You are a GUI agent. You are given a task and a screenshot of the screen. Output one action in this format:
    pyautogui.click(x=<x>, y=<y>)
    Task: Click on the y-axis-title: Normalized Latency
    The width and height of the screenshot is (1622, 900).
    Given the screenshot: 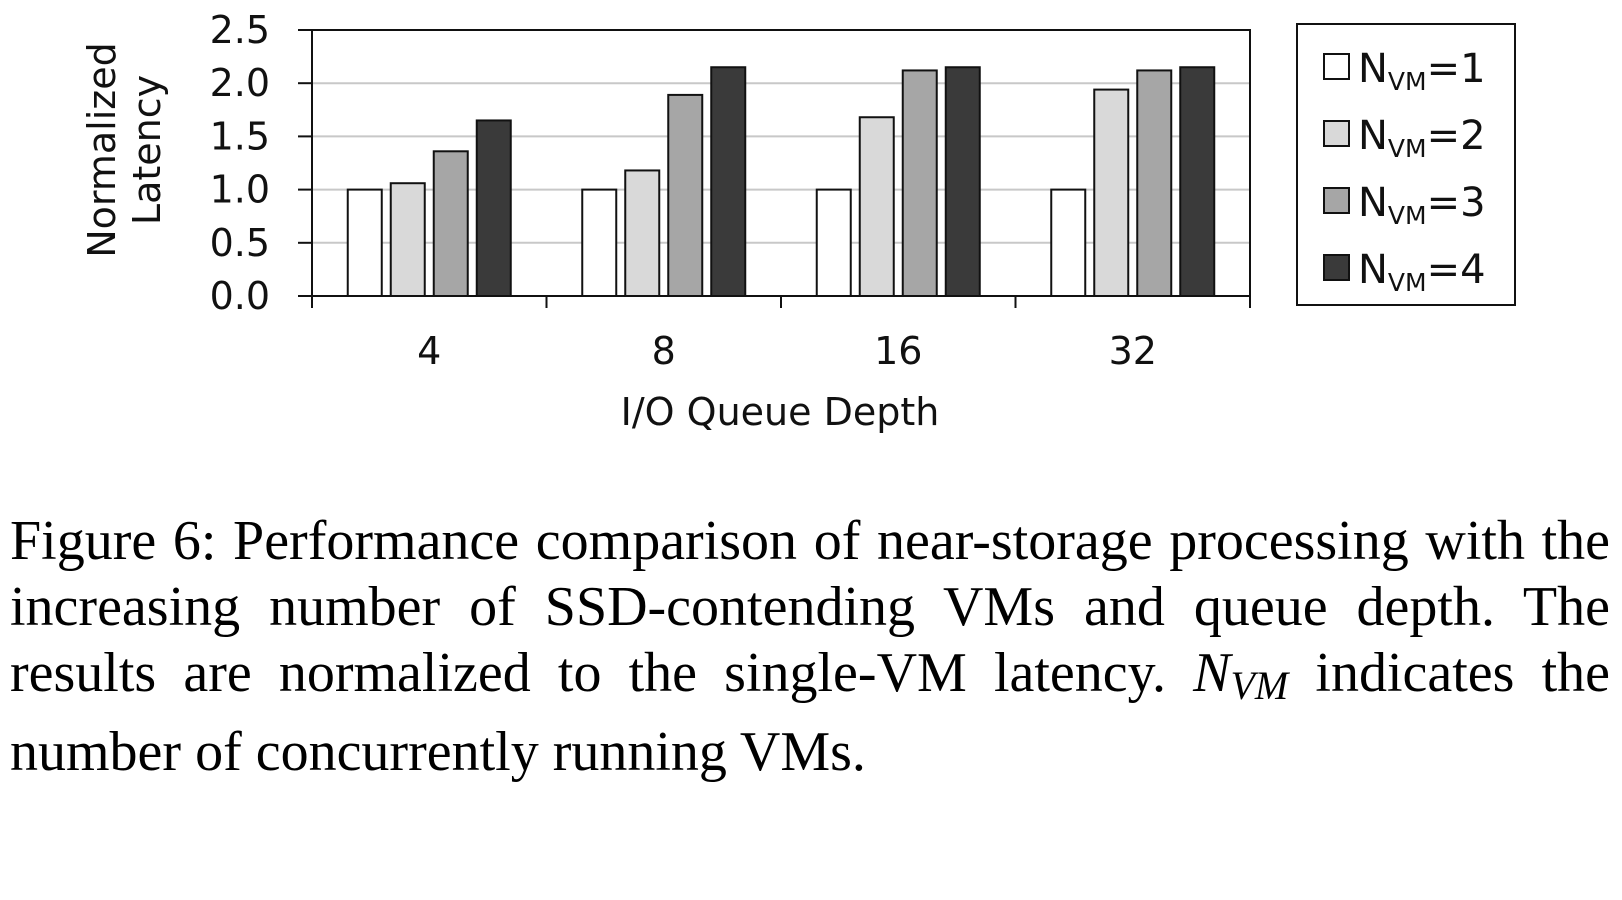 What is the action you would take?
    pyautogui.click(x=124, y=150)
    